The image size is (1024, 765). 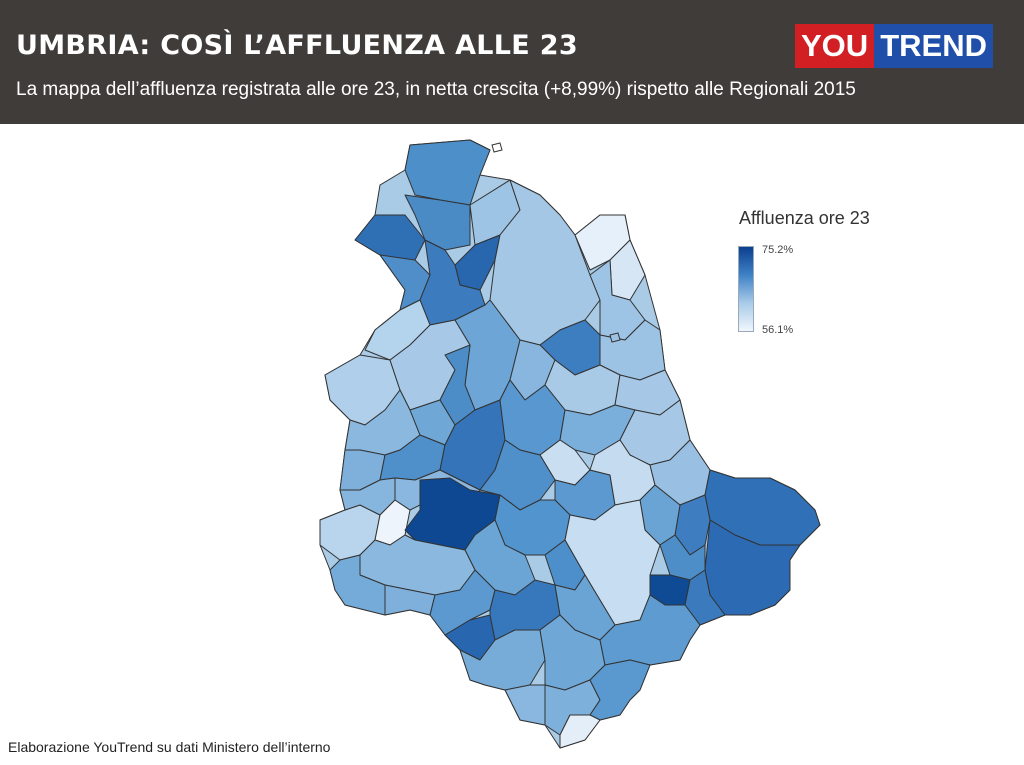 I want to click on legend-max-label: 75.2%, so click(x=778, y=250).